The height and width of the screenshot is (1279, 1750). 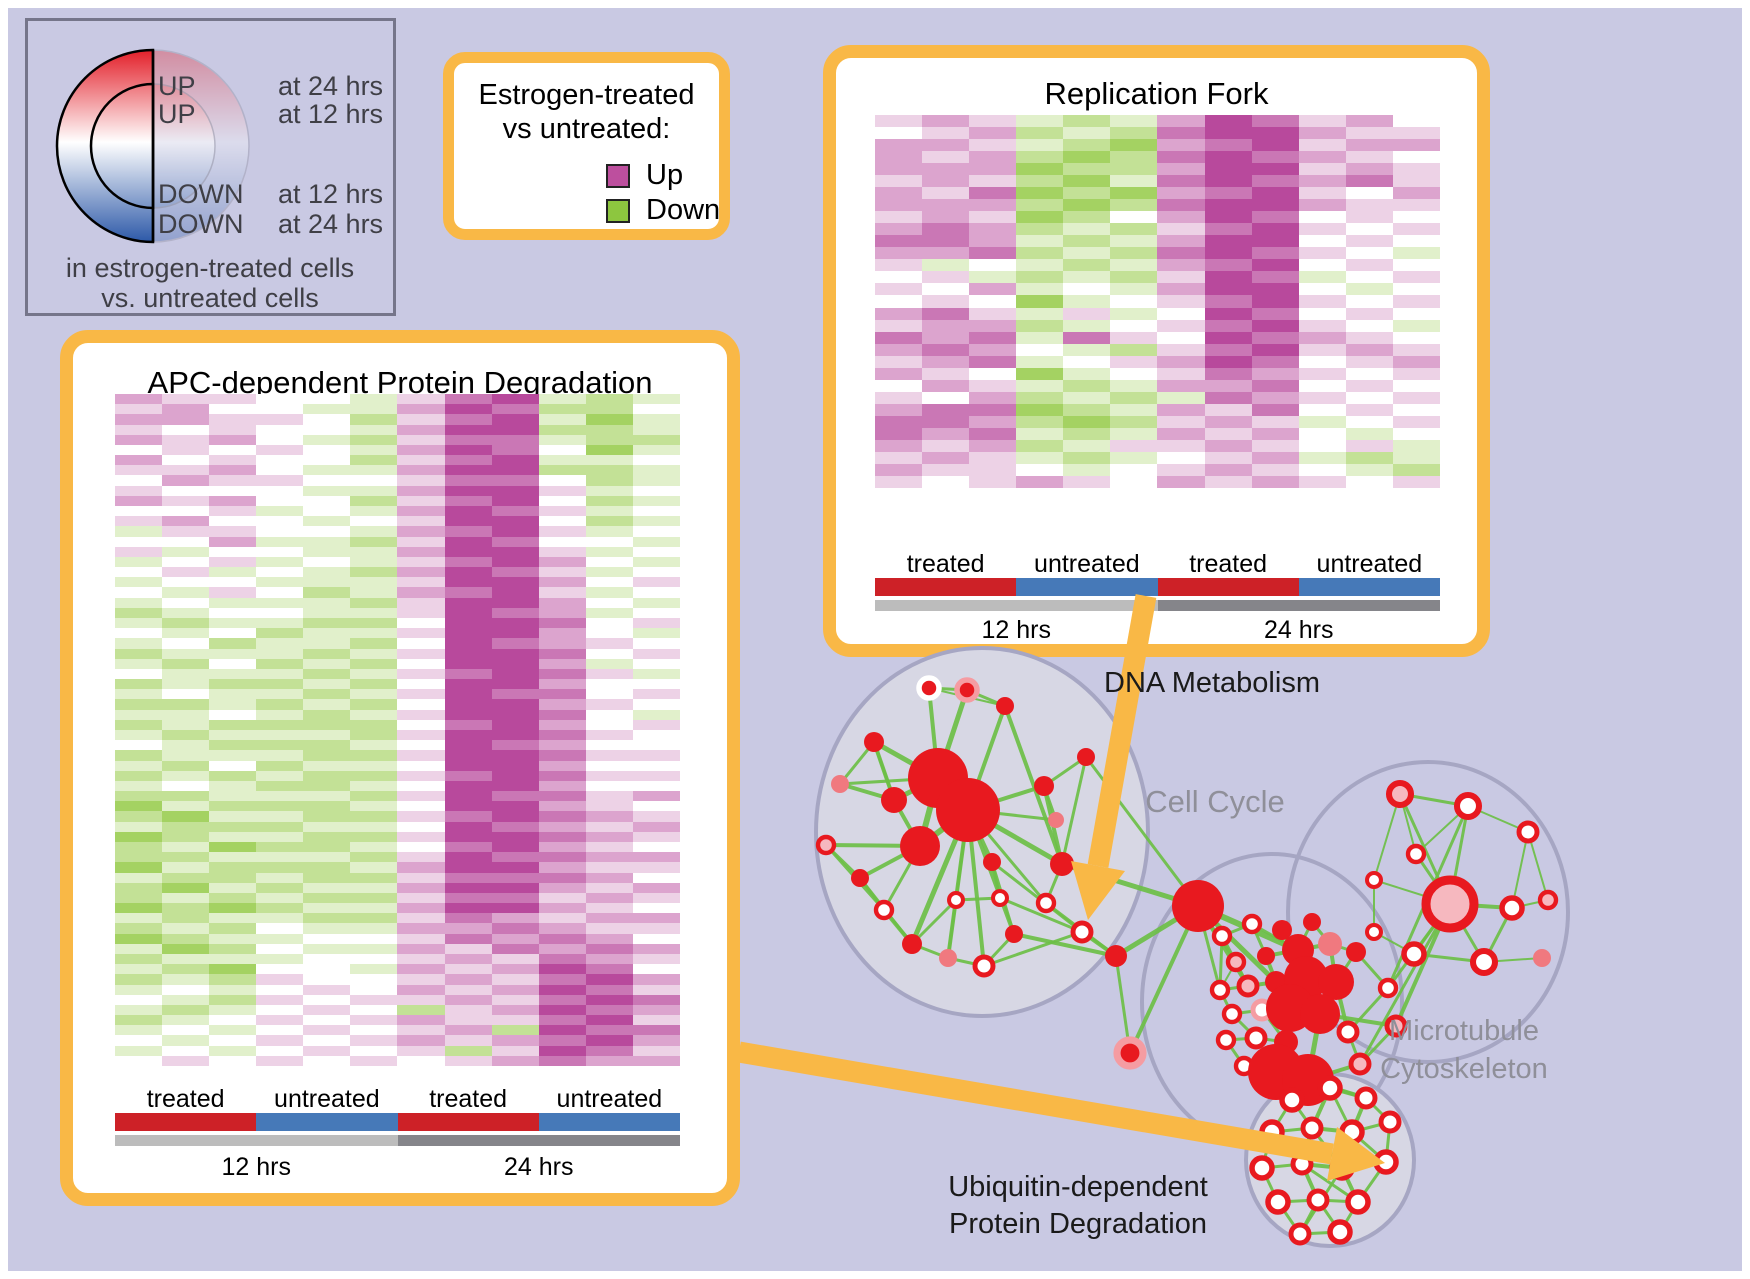 I want to click on group-label: untreated, so click(x=327, y=1099).